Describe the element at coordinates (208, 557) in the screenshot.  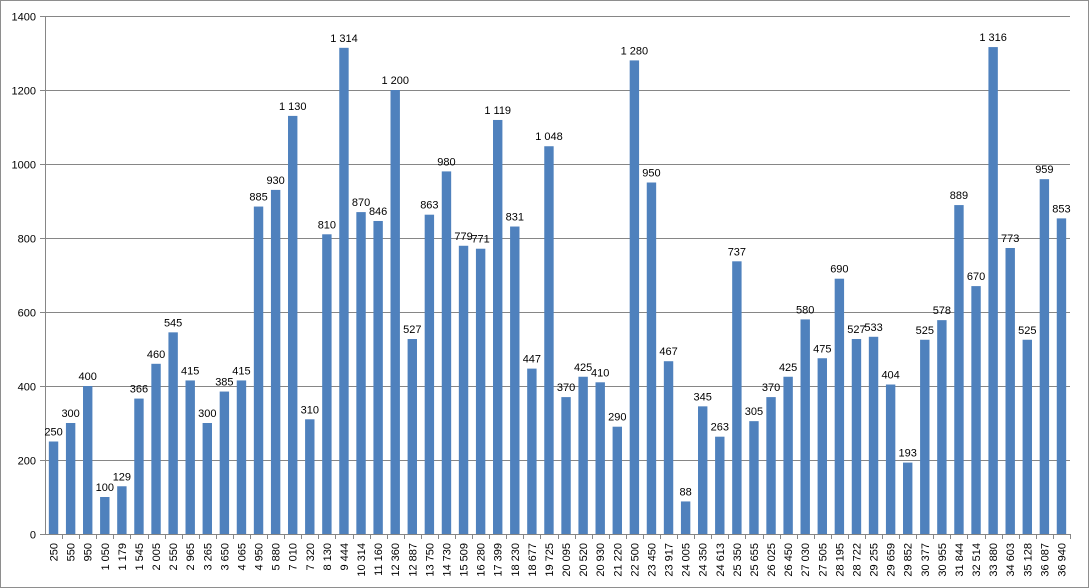
I see `x-tick-label: 3 265` at that location.